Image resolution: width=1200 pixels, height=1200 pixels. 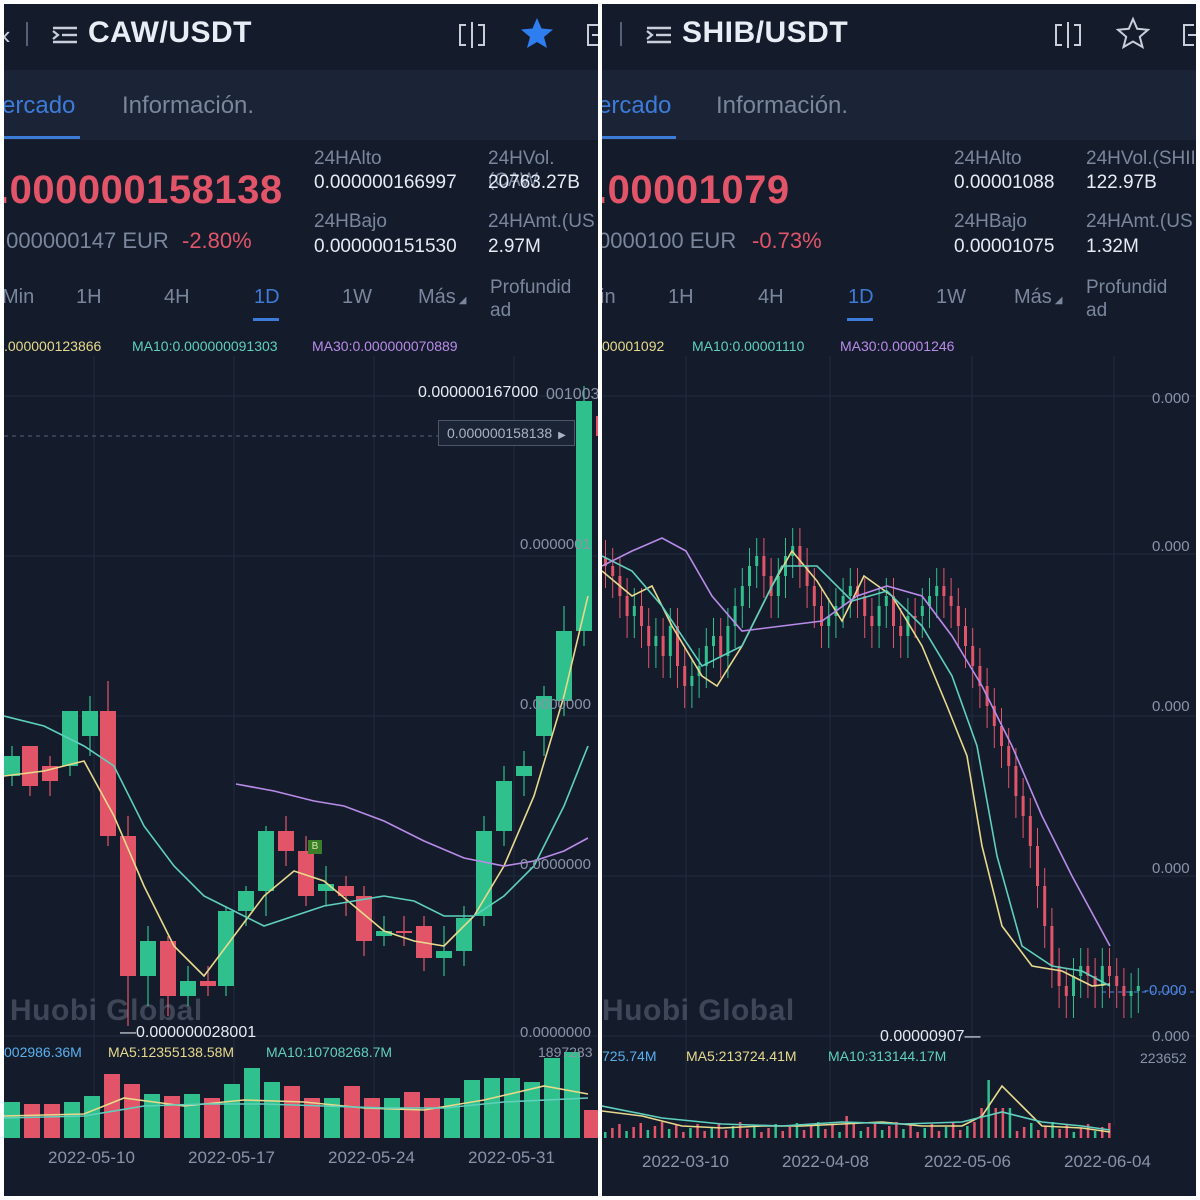 What do you see at coordinates (128, 1032) in the screenshot?
I see `min-dash: —` at bounding box center [128, 1032].